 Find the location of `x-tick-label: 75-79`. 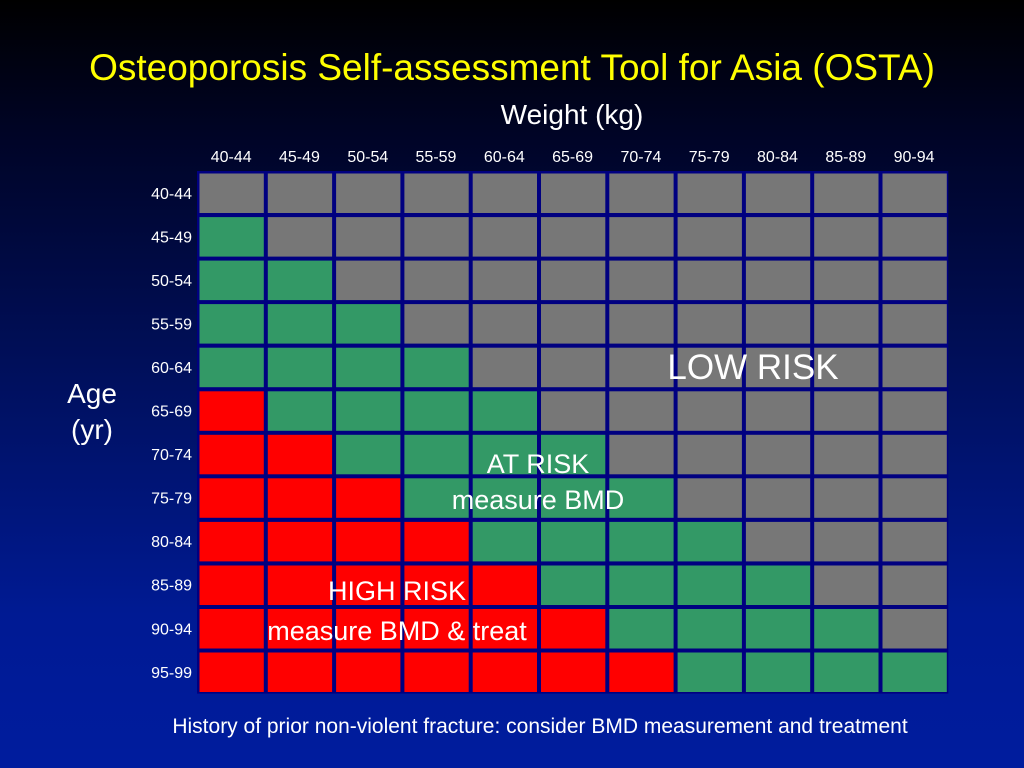

x-tick-label: 75-79 is located at coordinates (709, 157).